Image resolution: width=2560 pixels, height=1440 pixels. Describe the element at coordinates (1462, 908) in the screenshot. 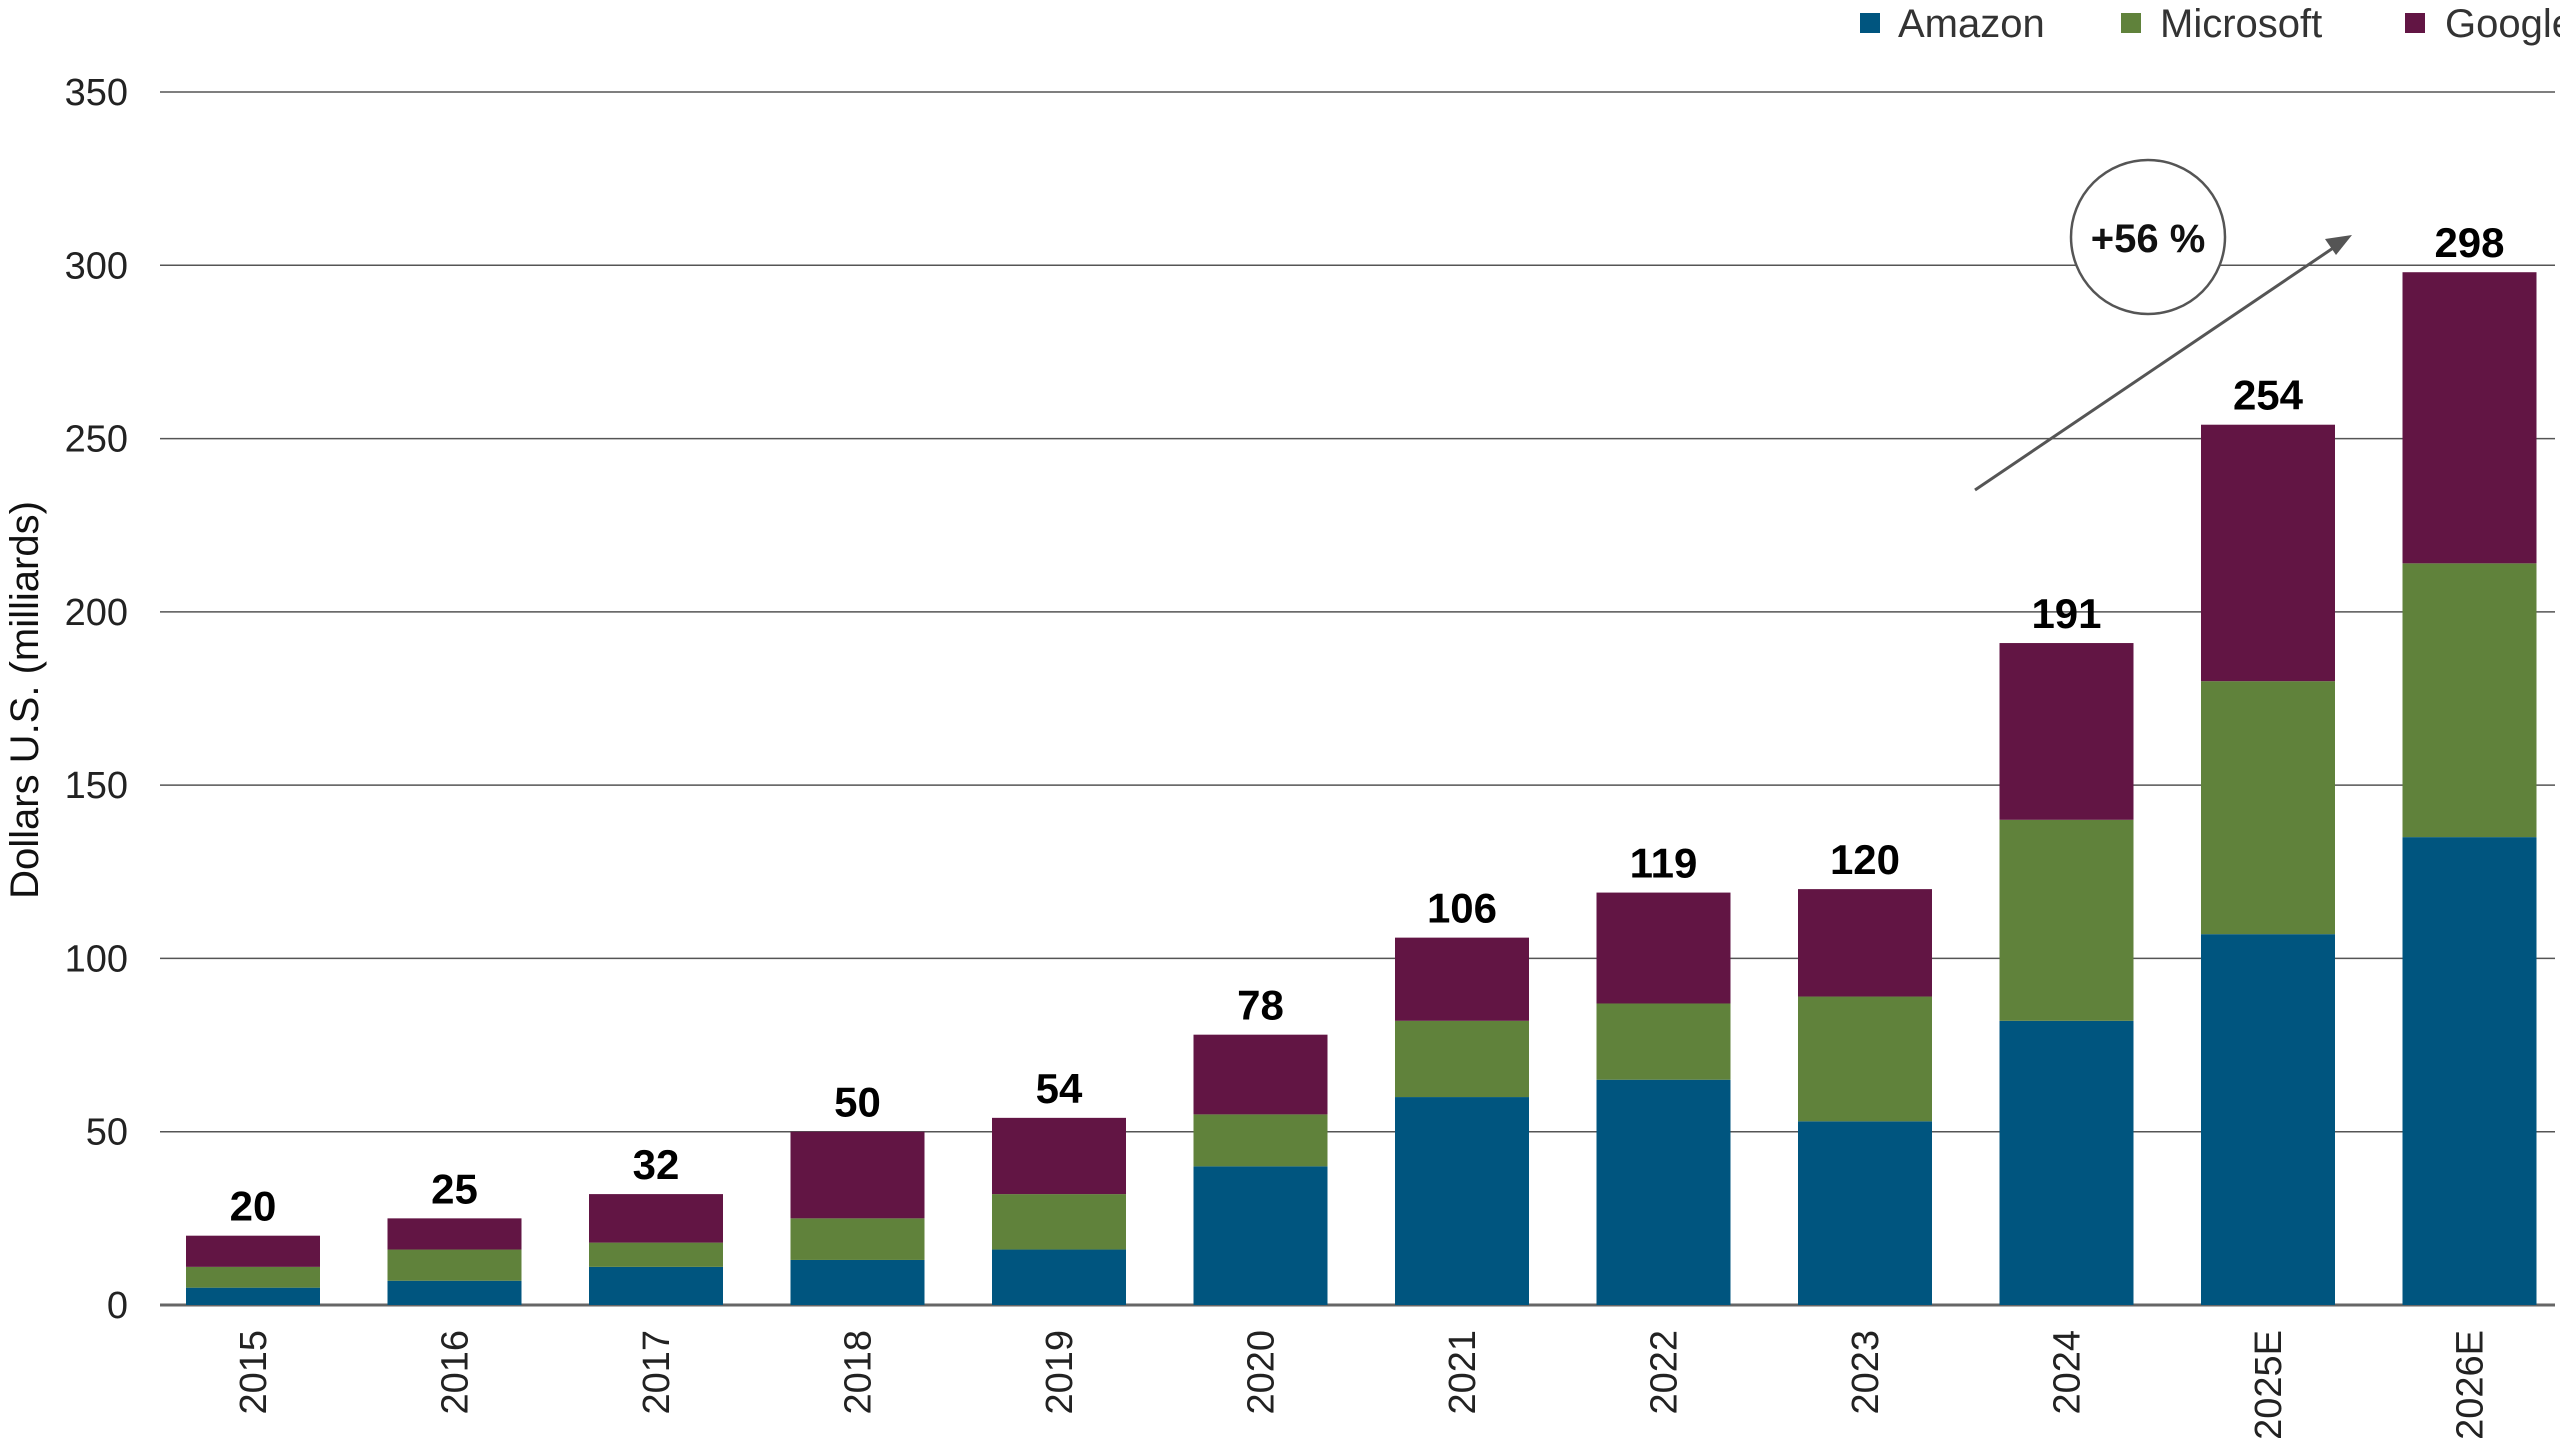

I see `total-label-2021: 106` at that location.